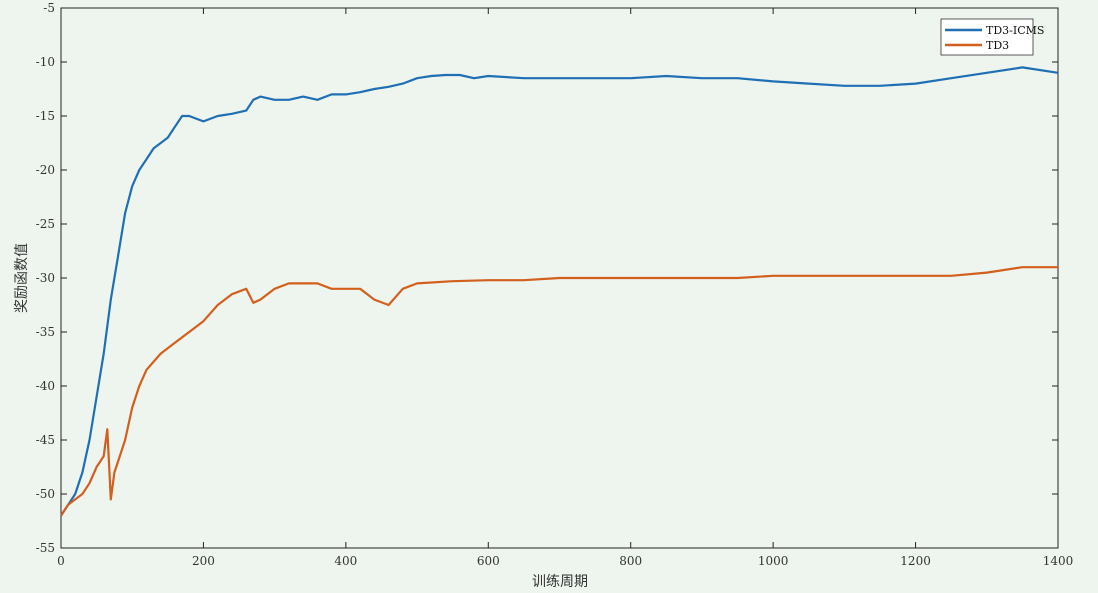  I want to click on y-axis-label: 奖励函数值, so click(21, 278).